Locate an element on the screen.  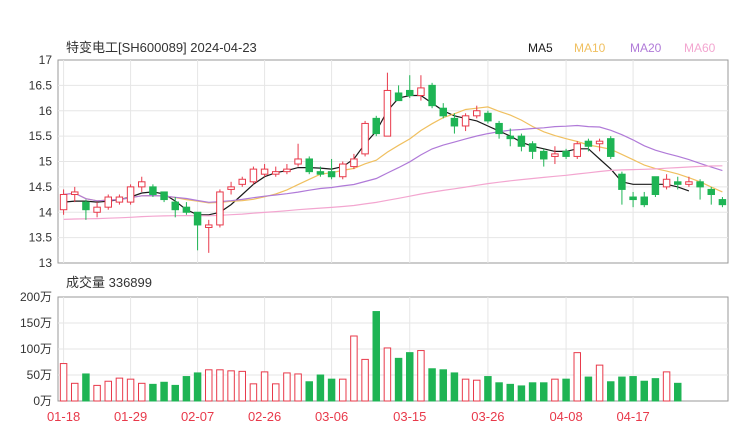
date-tick-label: 03-15 is located at coordinates (409, 416).